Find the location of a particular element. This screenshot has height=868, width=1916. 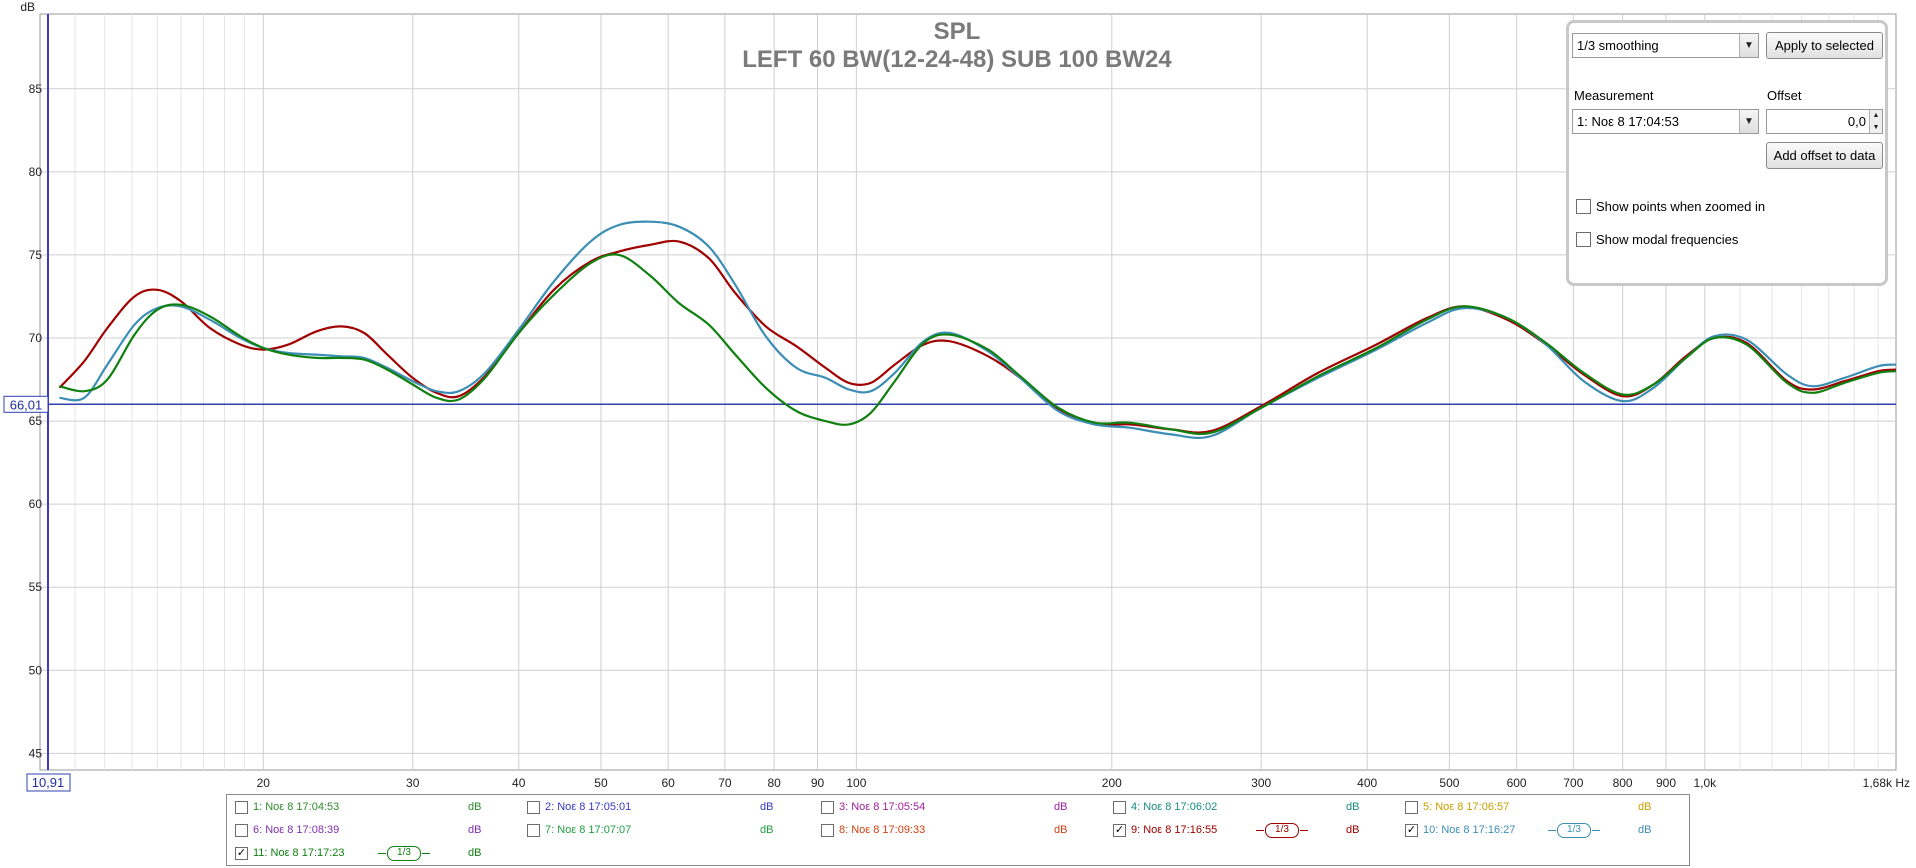

show-points-label: Show points when zoomed in is located at coordinates (1681, 206).